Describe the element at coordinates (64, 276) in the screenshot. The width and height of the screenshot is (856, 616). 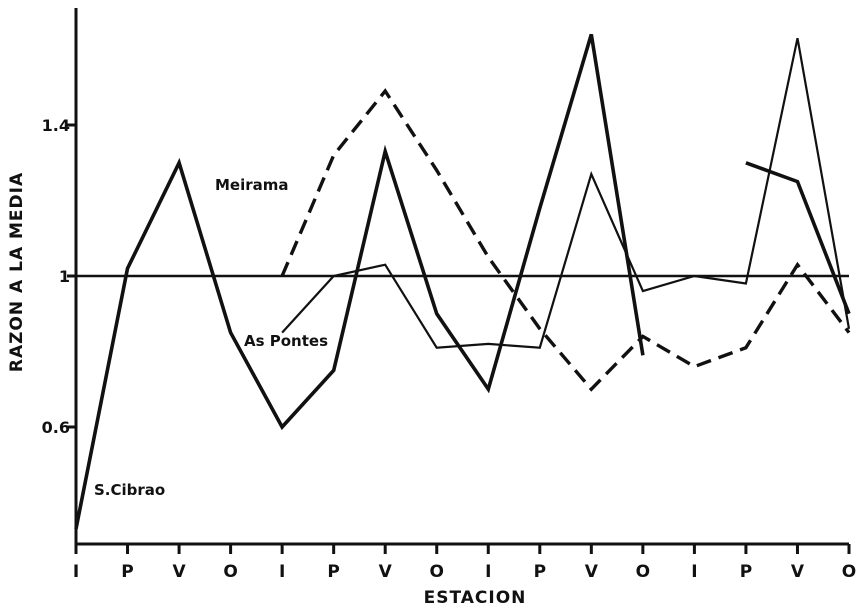
I see `y-tick-label: 1` at that location.